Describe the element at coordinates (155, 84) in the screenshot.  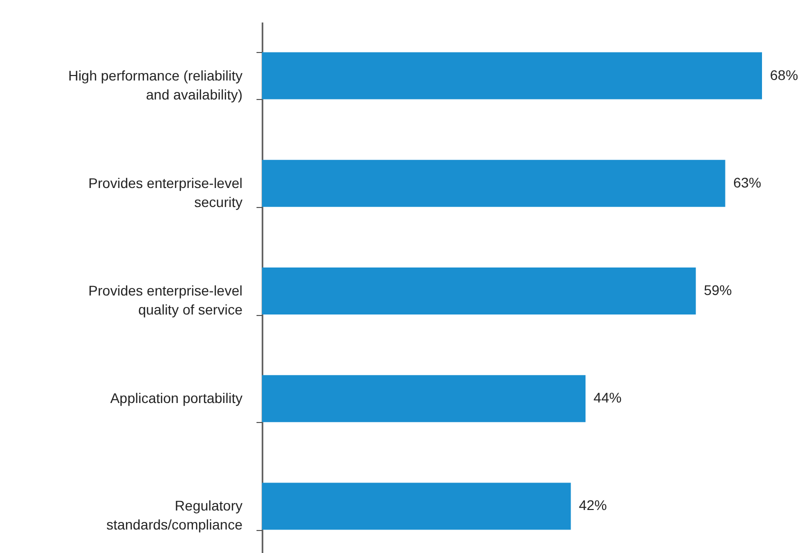
I see `y-tick-label: High performance (reliability and availability)` at that location.